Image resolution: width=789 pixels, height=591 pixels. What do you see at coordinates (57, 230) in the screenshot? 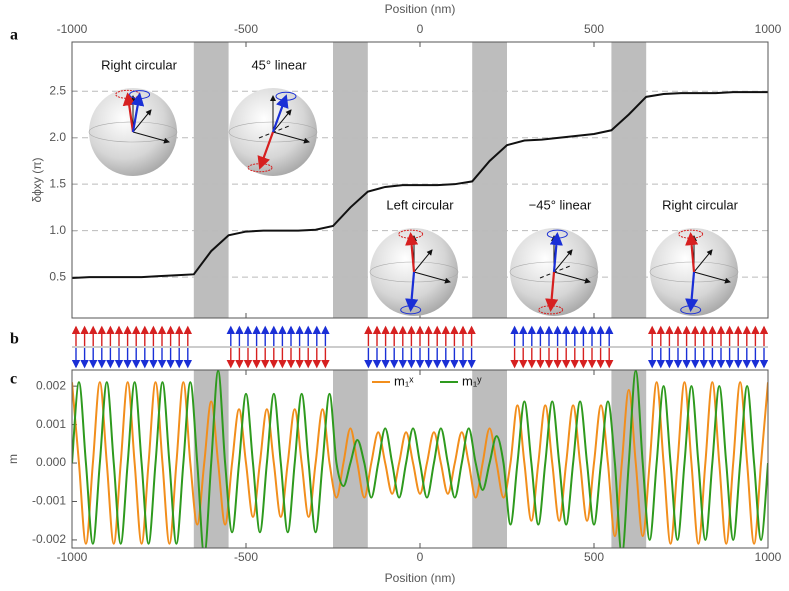
I see `y-tick-label: 1.0` at bounding box center [57, 230].